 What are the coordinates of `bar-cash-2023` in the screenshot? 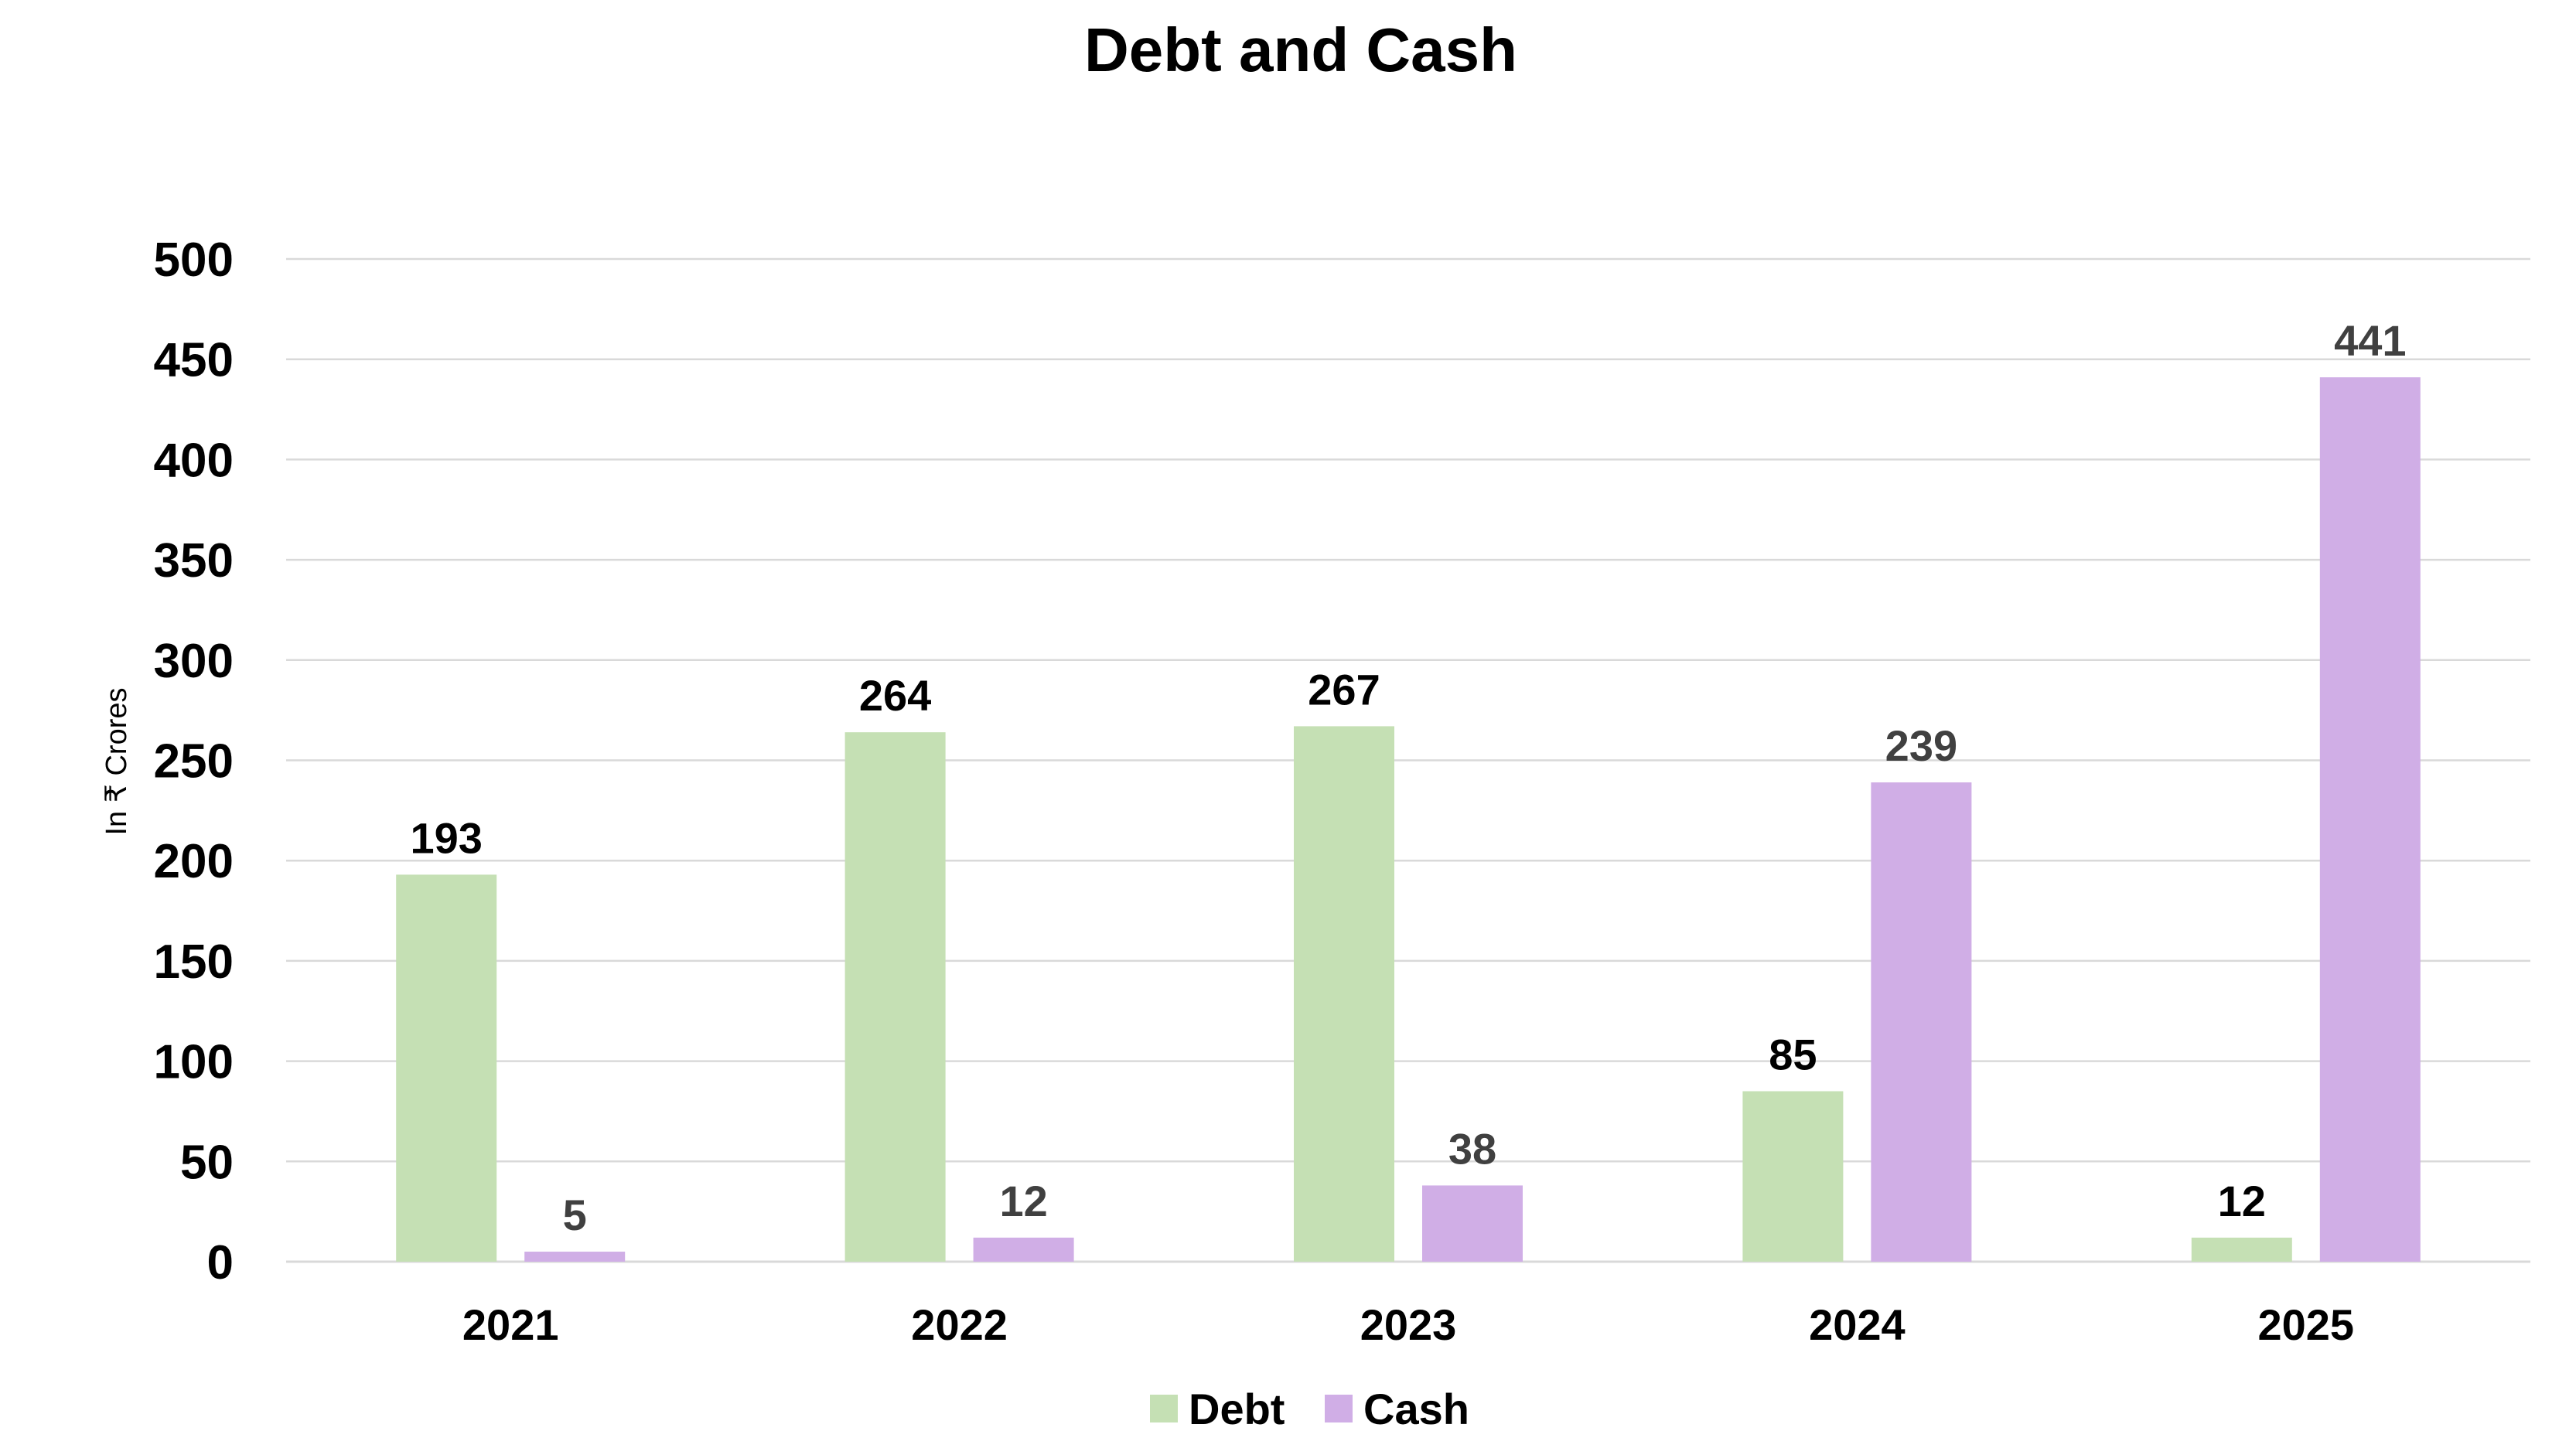 It's located at (1473, 1223).